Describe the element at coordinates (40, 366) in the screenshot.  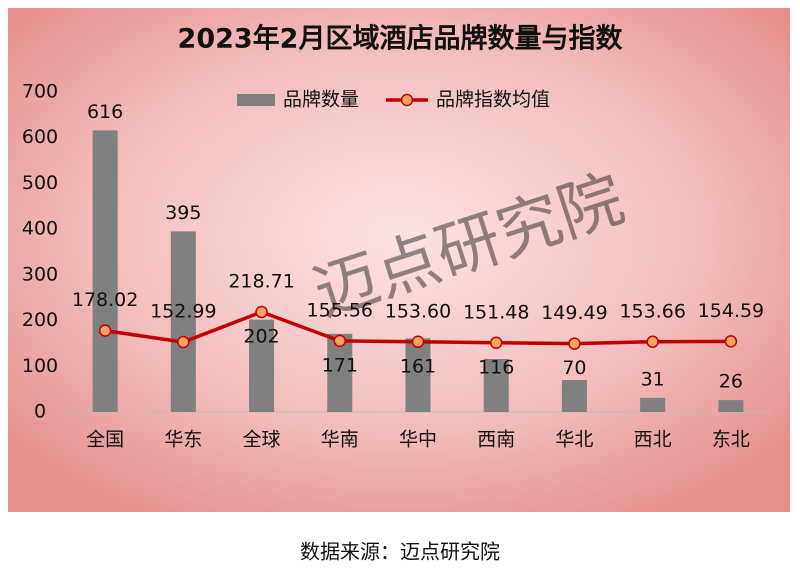
I see `y-tick-label: 100` at that location.